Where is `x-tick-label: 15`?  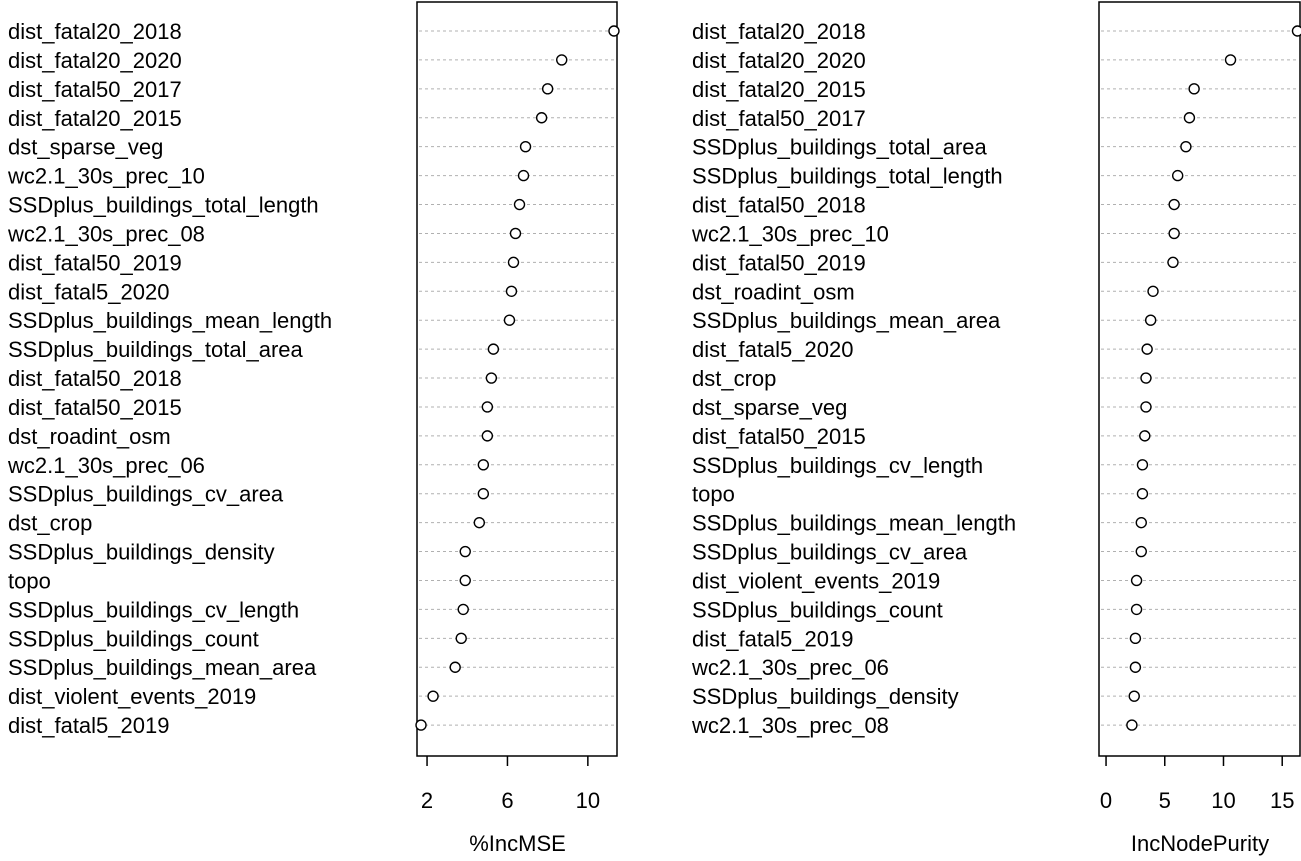 x-tick-label: 15 is located at coordinates (1282, 800).